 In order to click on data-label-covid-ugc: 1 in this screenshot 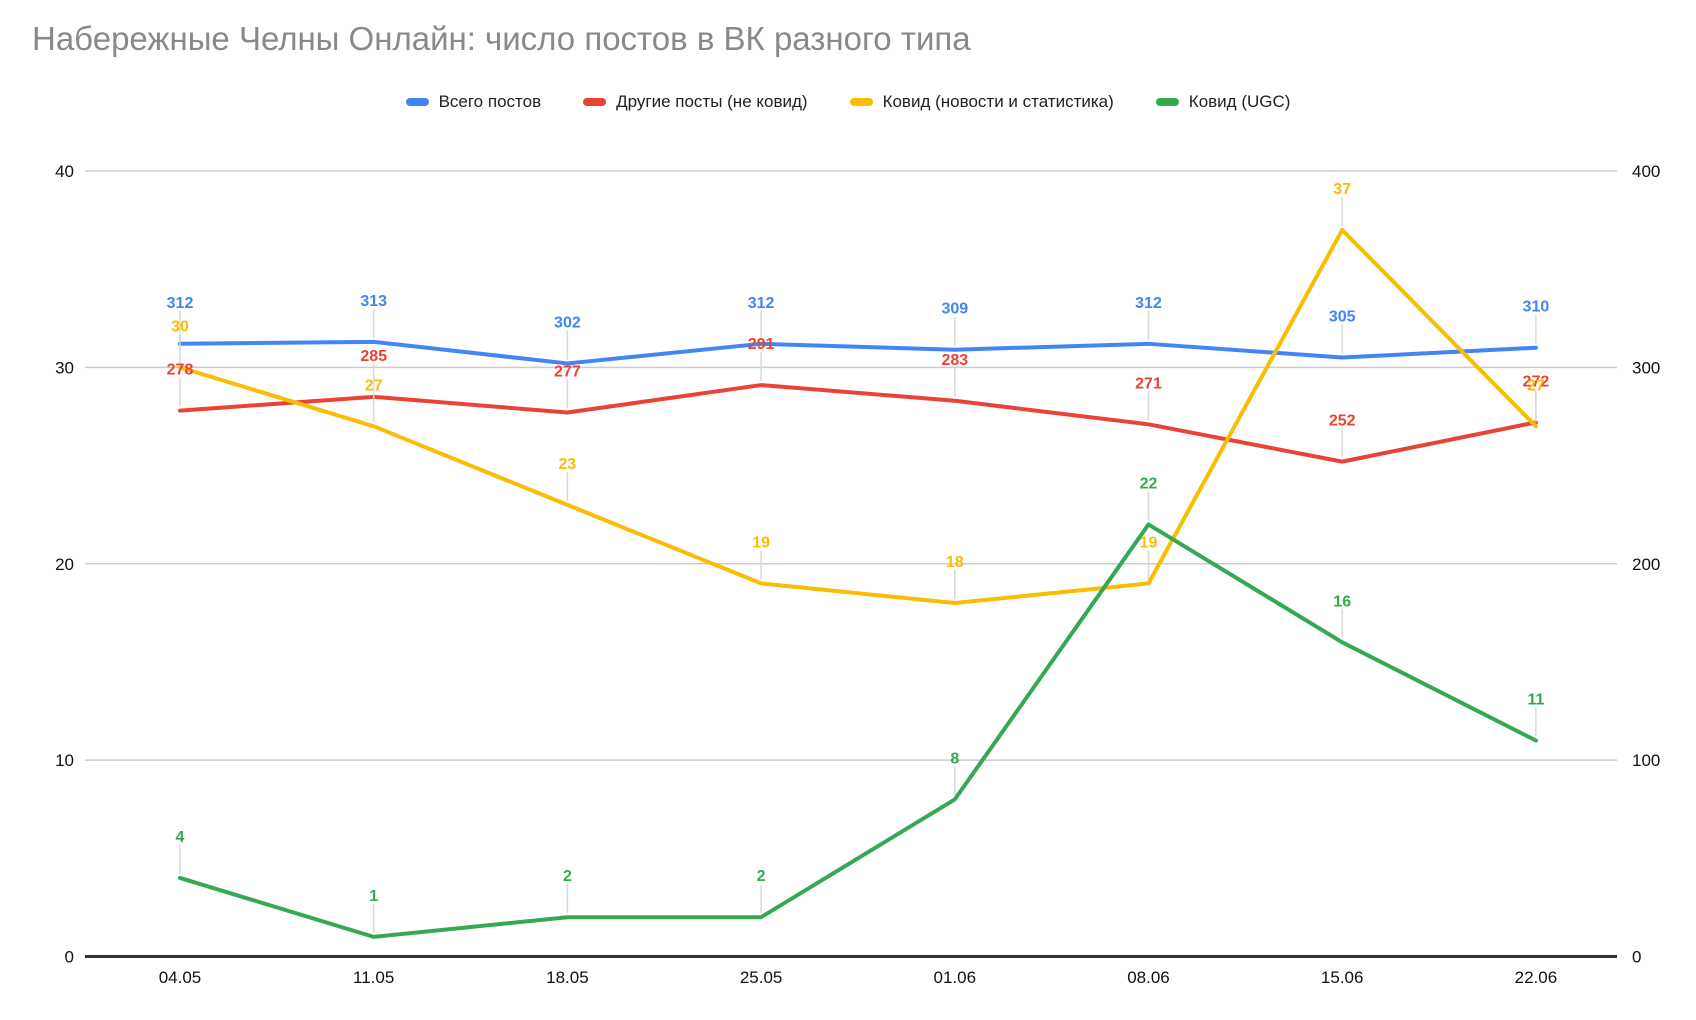, I will do `click(373, 896)`.